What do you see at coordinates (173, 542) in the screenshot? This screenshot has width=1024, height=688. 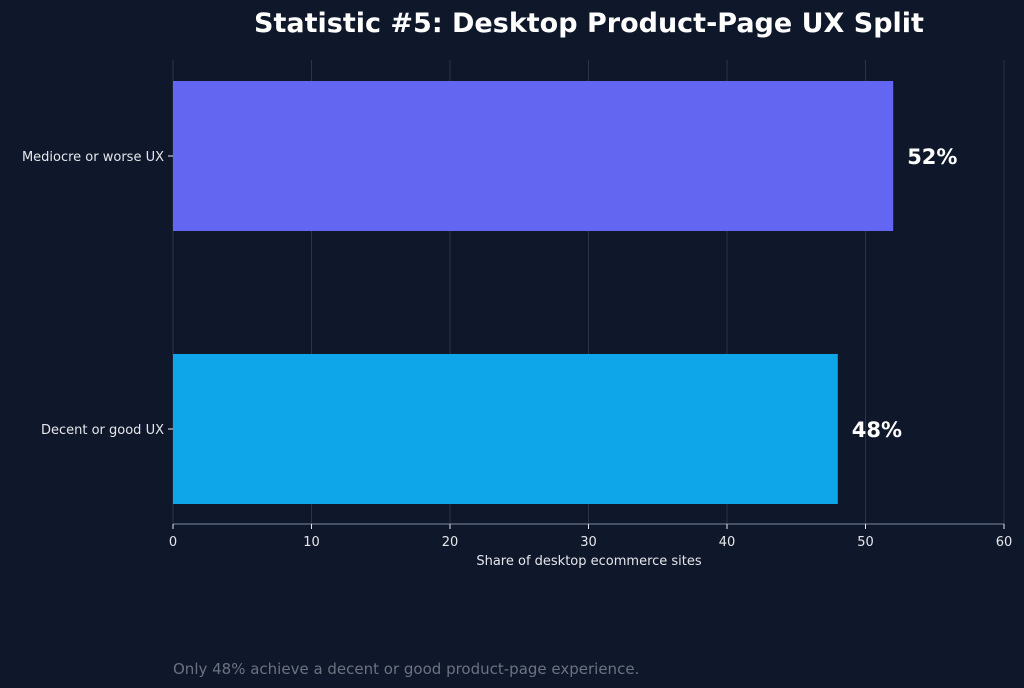 I see `x-tick-label-0: 0` at bounding box center [173, 542].